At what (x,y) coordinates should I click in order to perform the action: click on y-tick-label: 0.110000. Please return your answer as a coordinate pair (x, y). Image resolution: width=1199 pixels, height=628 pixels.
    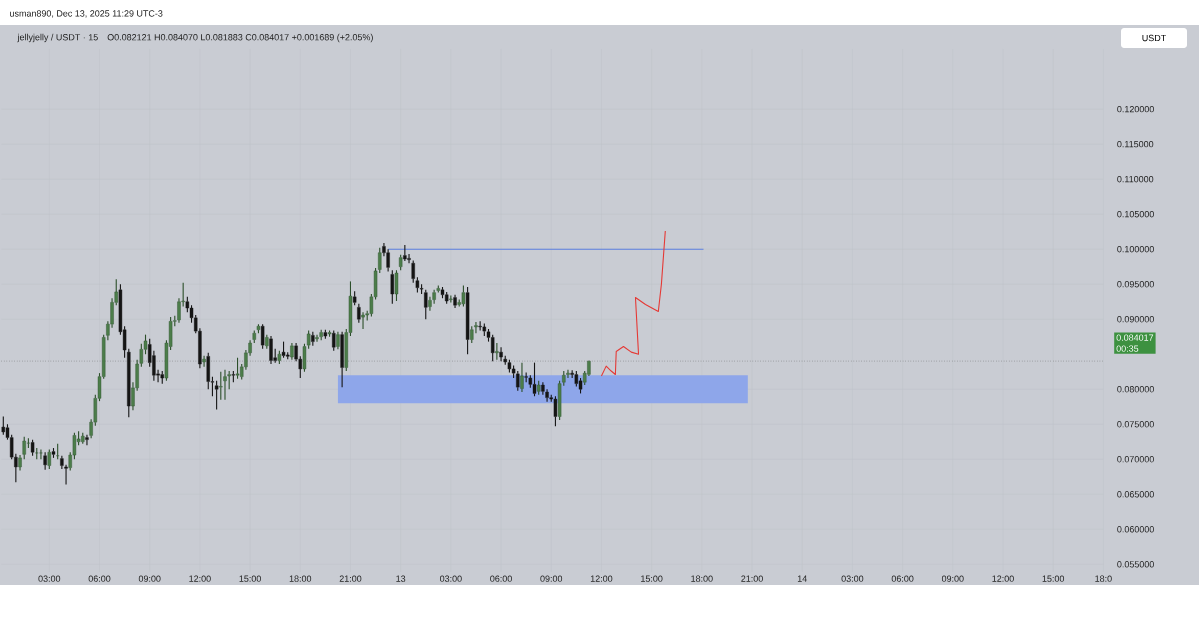
    Looking at the image, I should click on (1135, 179).